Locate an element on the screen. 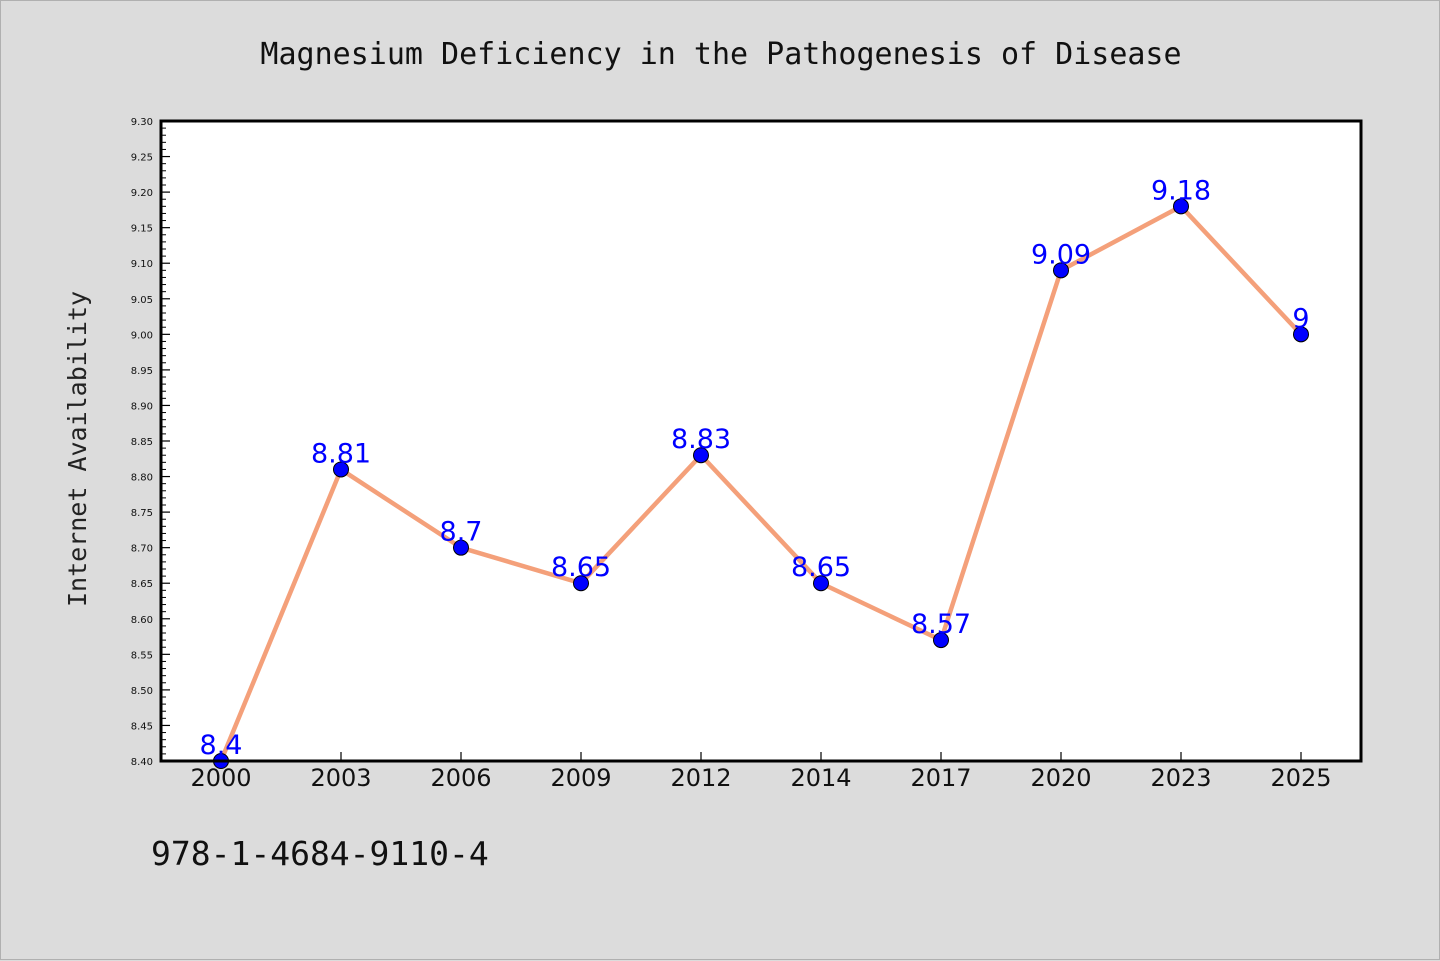 The width and height of the screenshot is (1440, 961). x-tick-label: 2003 is located at coordinates (340, 778).